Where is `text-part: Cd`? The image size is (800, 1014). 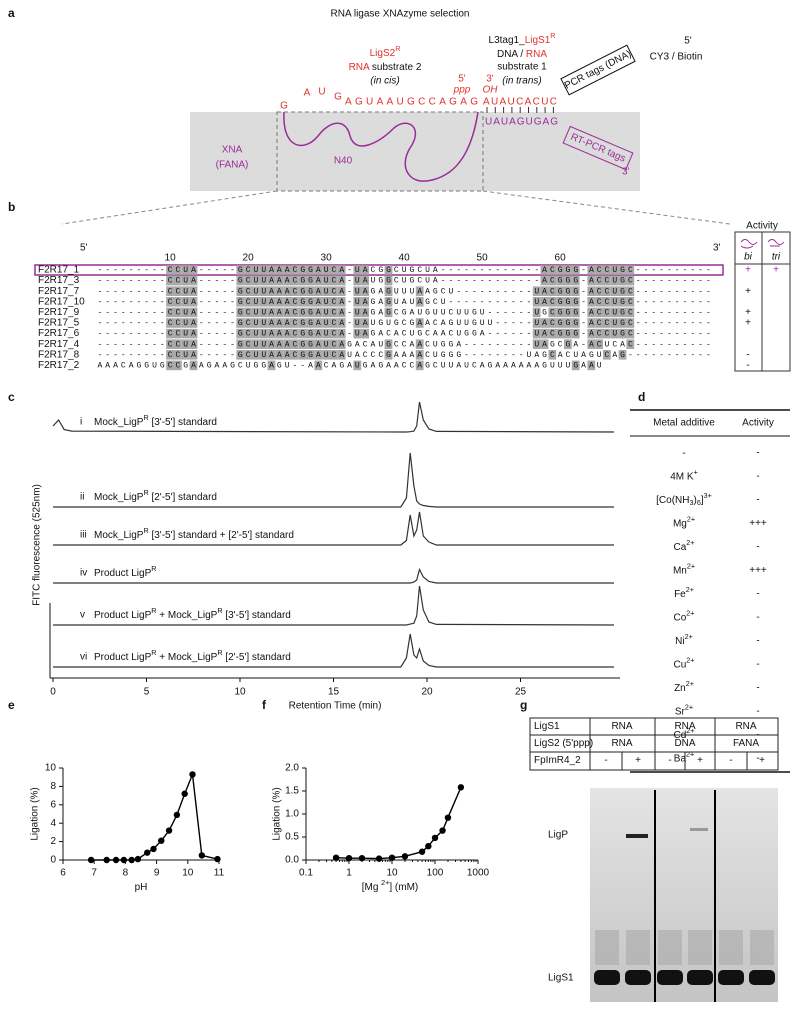
text-part: Cd is located at coordinates (680, 735).